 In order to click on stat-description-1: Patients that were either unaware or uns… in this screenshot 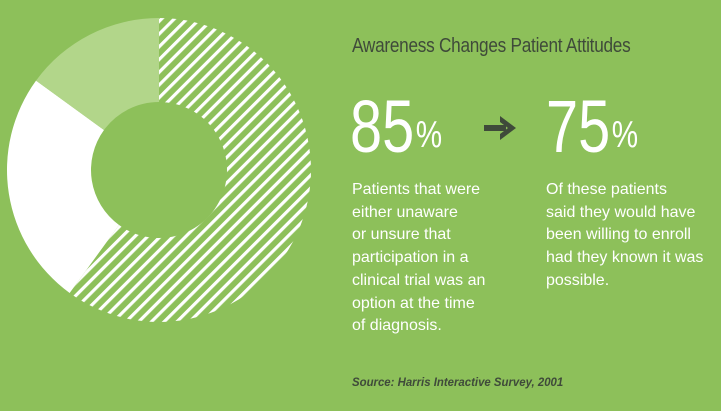, I will do `click(419, 258)`.